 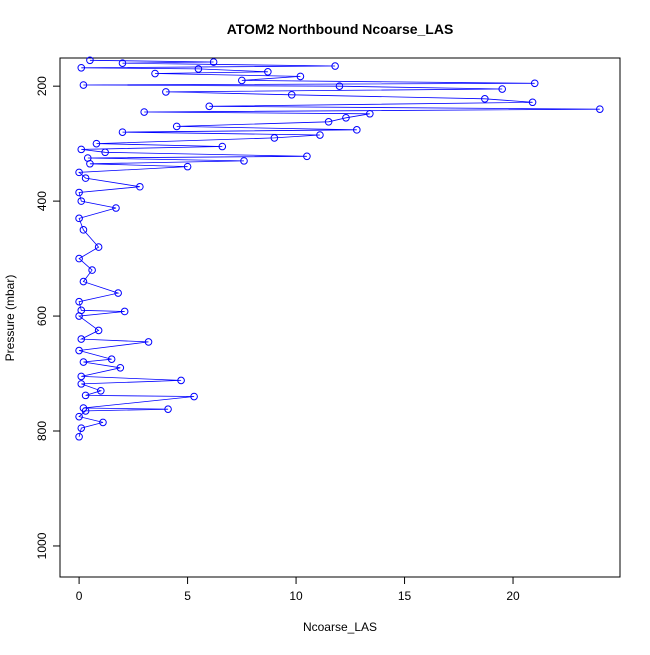 What do you see at coordinates (42, 431) in the screenshot?
I see `y-tick-label: 800` at bounding box center [42, 431].